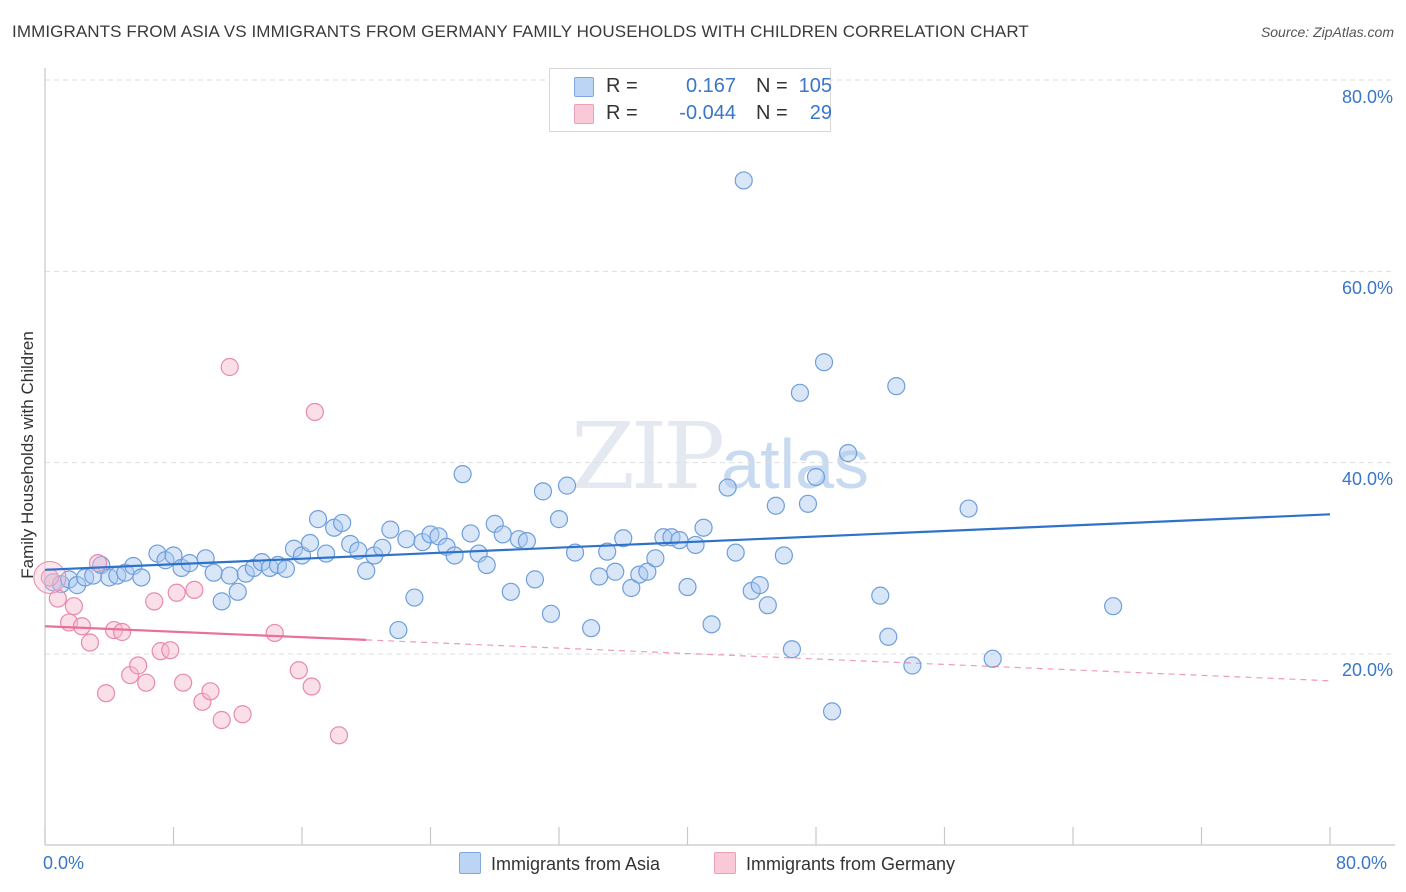  I want to click on trend-line-germany, so click(205, 633).